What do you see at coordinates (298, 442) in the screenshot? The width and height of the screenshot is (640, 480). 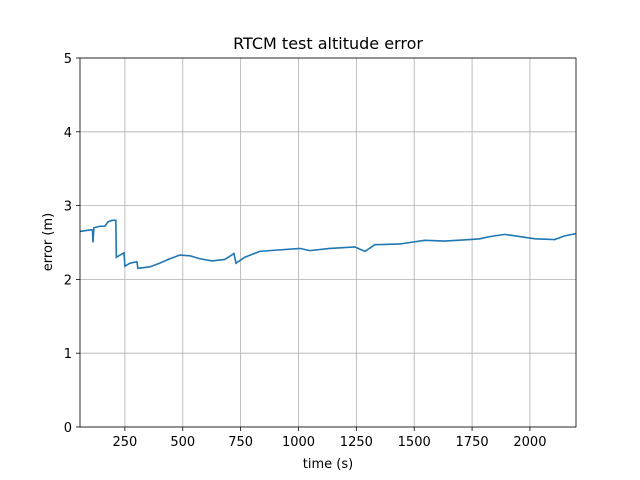 I see `x-tick-label: 1000` at bounding box center [298, 442].